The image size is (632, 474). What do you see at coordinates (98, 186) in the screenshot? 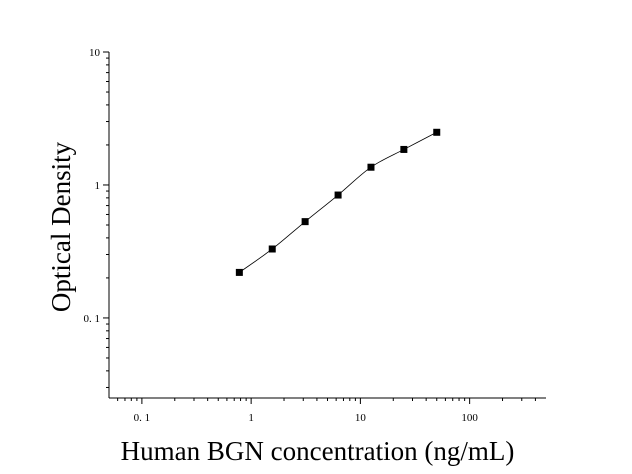
I see `y-tick-label: 1` at bounding box center [98, 186].